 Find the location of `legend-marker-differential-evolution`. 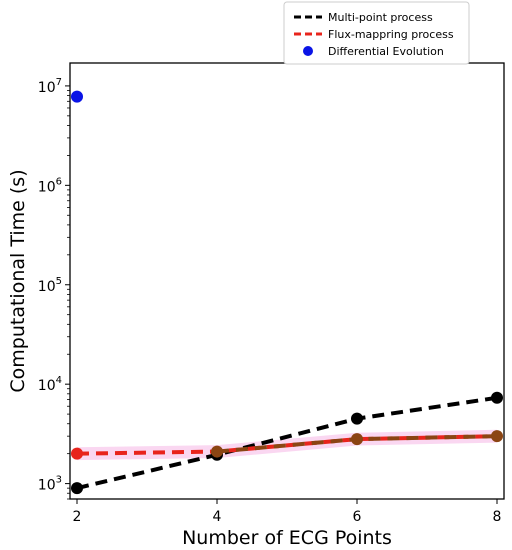

legend-marker-differential-evolution is located at coordinates (308, 51).